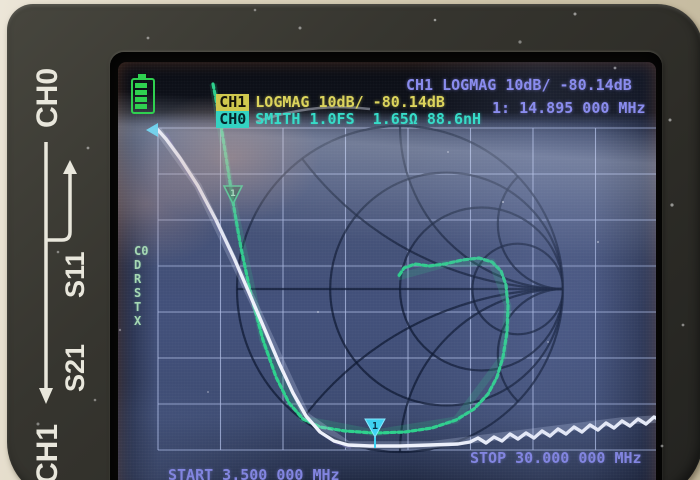 Image resolution: width=700 pixels, height=480 pixels. Describe the element at coordinates (313, 114) in the screenshot. I see `finger-glare-edge` at that location.